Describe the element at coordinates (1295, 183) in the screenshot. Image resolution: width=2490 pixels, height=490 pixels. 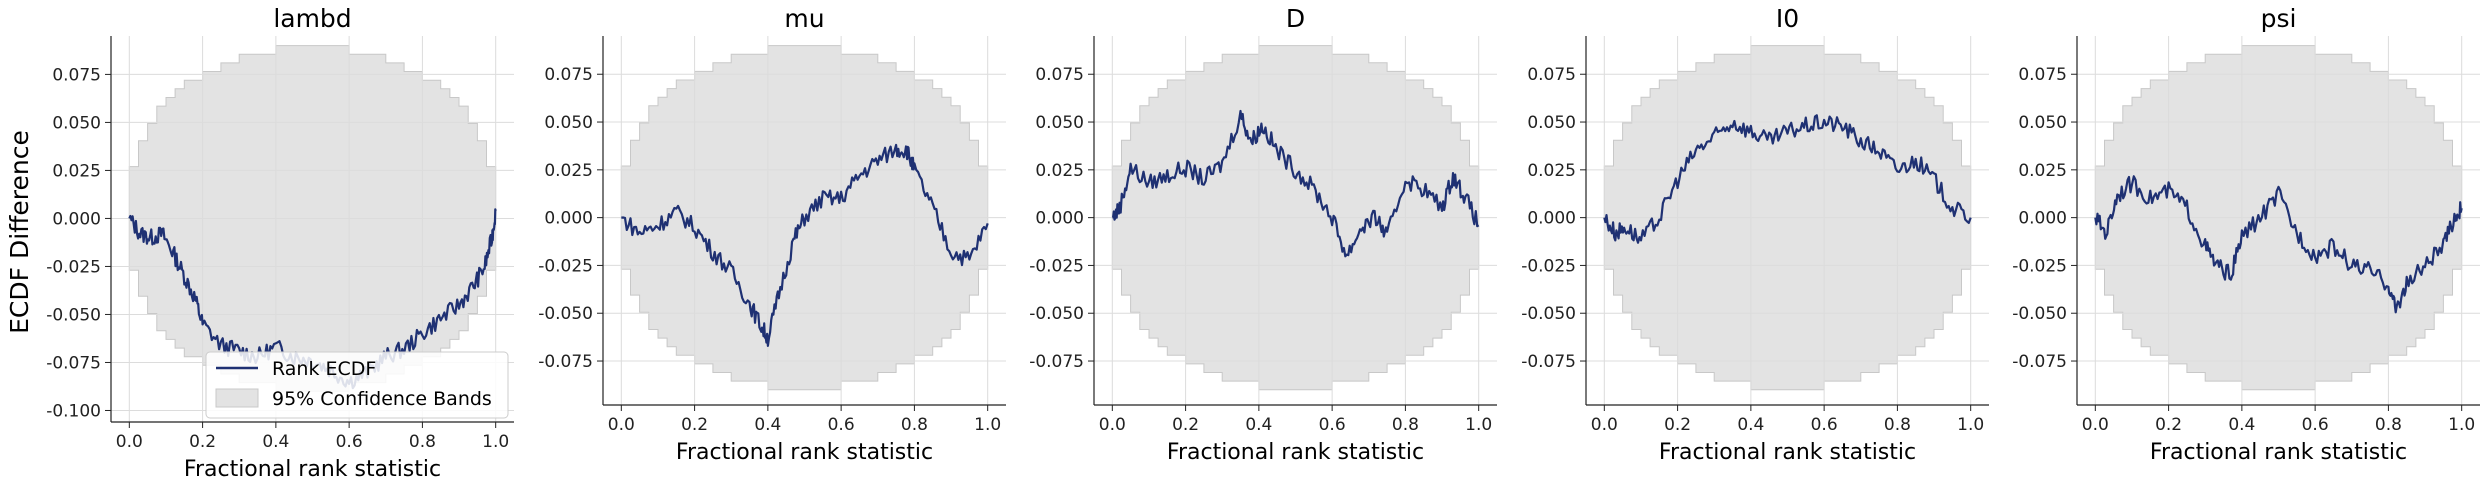
I see `rank-ecdf-line-D` at that location.